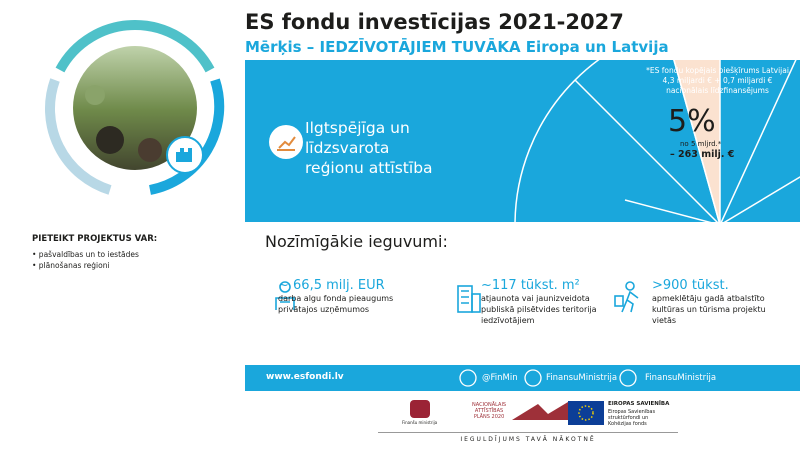 This screenshot has width=800, height=450. What do you see at coordinates (500, 378) in the screenshot?
I see `social-link: @FinMin` at bounding box center [500, 378].